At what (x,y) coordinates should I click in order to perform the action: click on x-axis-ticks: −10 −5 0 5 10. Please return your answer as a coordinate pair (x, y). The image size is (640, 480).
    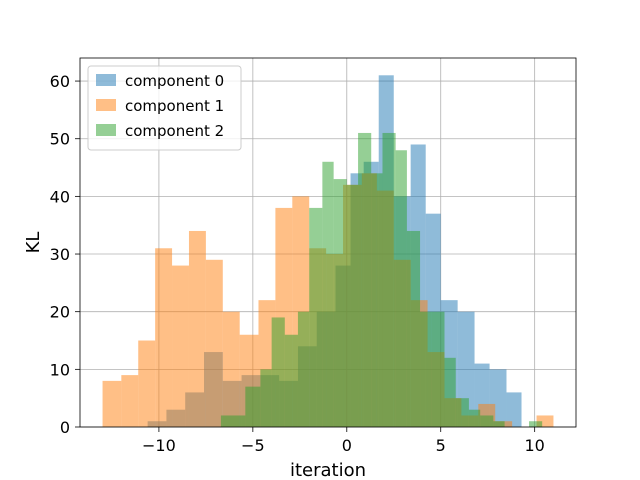
    Looking at the image, I should click on (343, 441).